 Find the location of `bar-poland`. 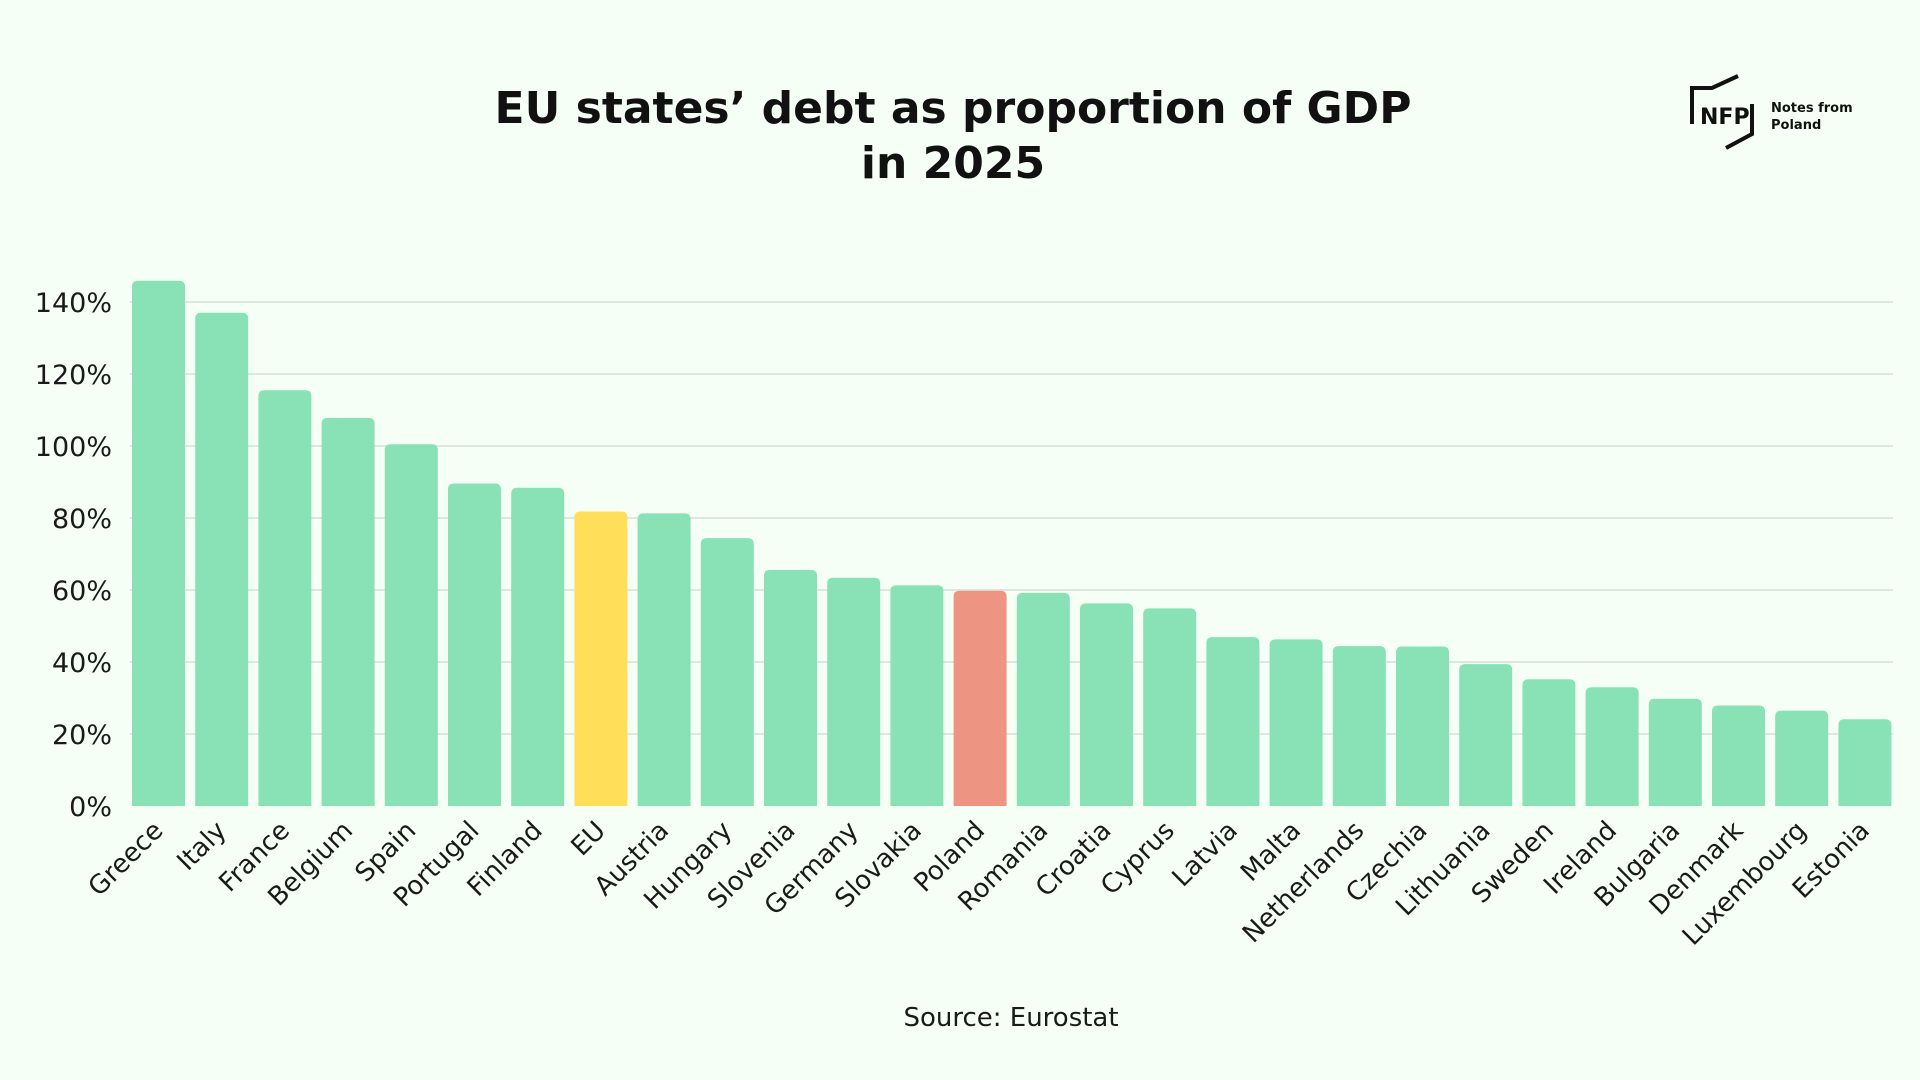

bar-poland is located at coordinates (980, 698).